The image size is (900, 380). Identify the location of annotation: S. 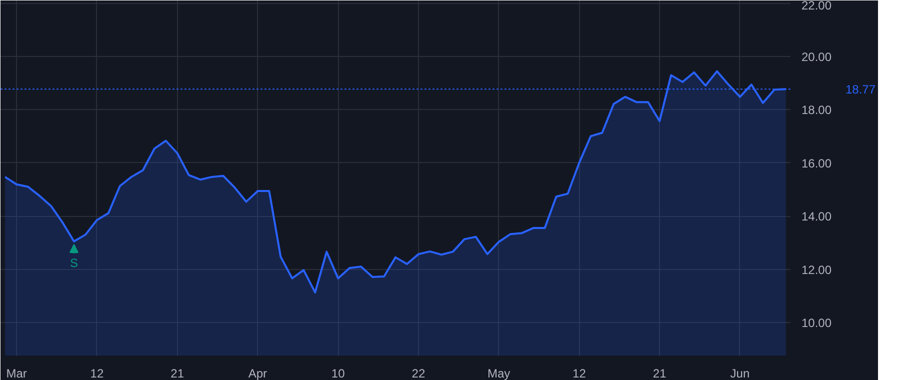
(74, 263).